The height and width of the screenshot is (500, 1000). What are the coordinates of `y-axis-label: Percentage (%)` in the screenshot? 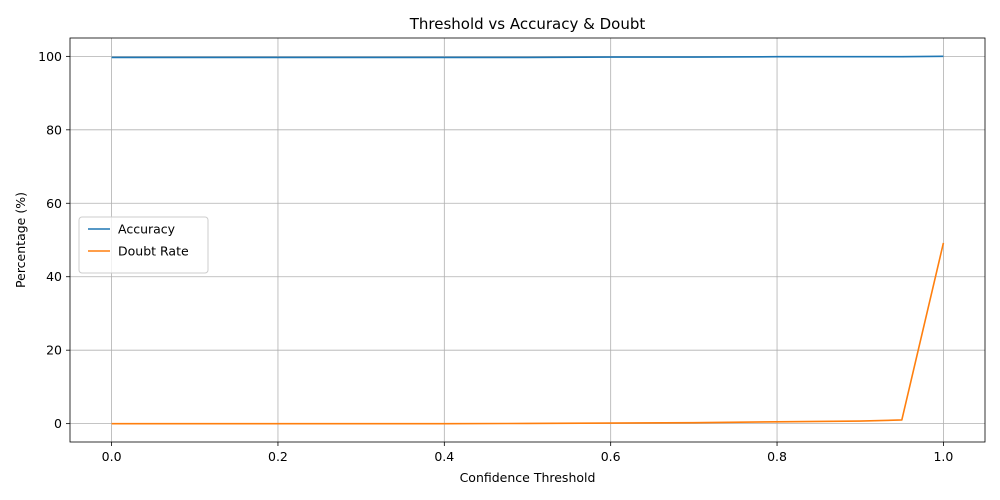 It's located at (20, 240).